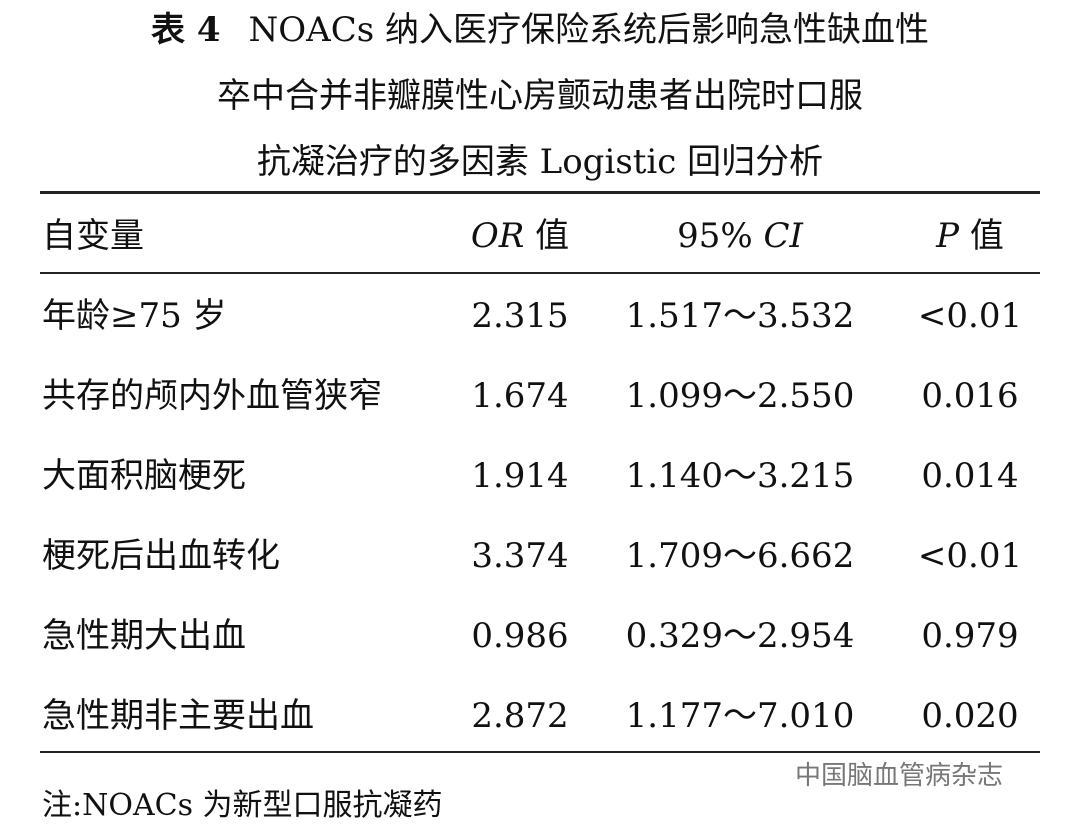  What do you see at coordinates (212, 396) in the screenshot?
I see `table-cell: 共存的颅内外血管狭窄` at bounding box center [212, 396].